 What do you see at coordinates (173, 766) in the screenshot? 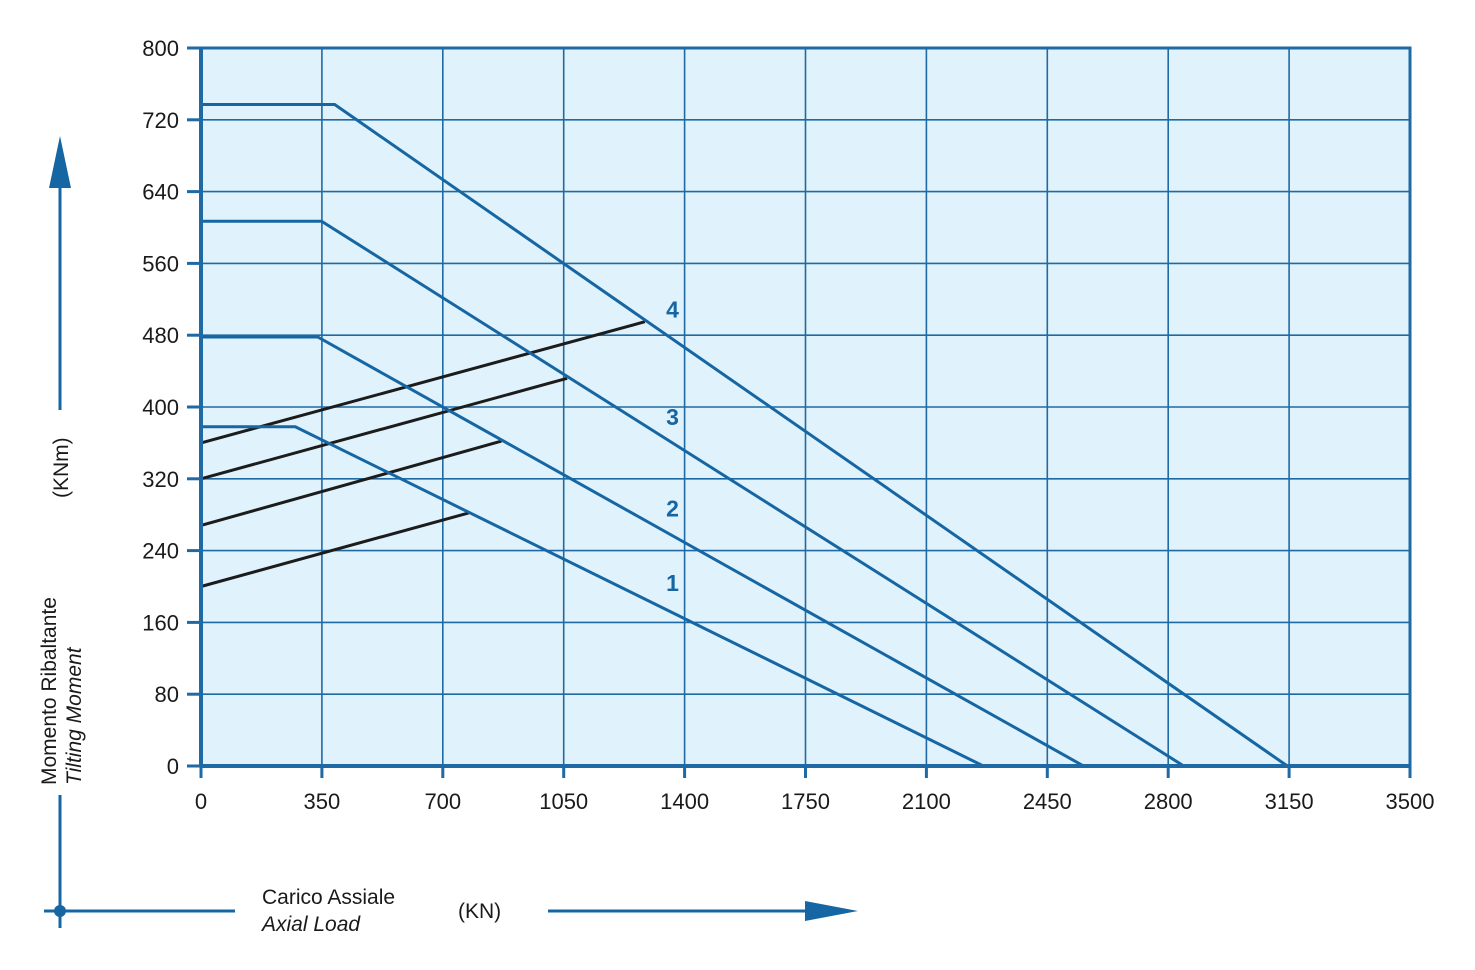
I see `y-tick-label-0: 0` at bounding box center [173, 766].